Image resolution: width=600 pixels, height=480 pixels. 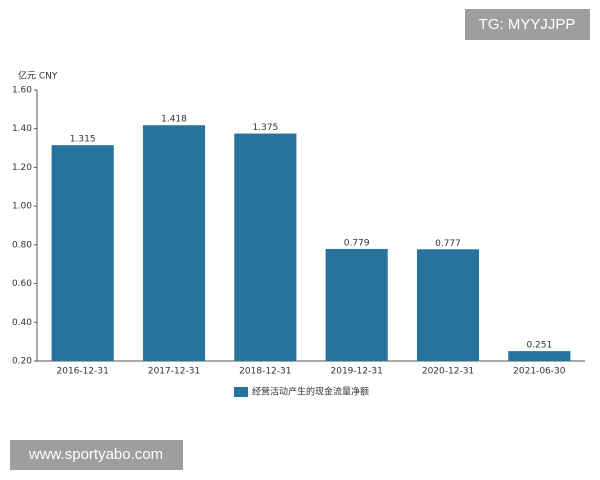 What do you see at coordinates (310, 392) in the screenshot?
I see `legend-label: 经营活动产生的现金流量净额` at bounding box center [310, 392].